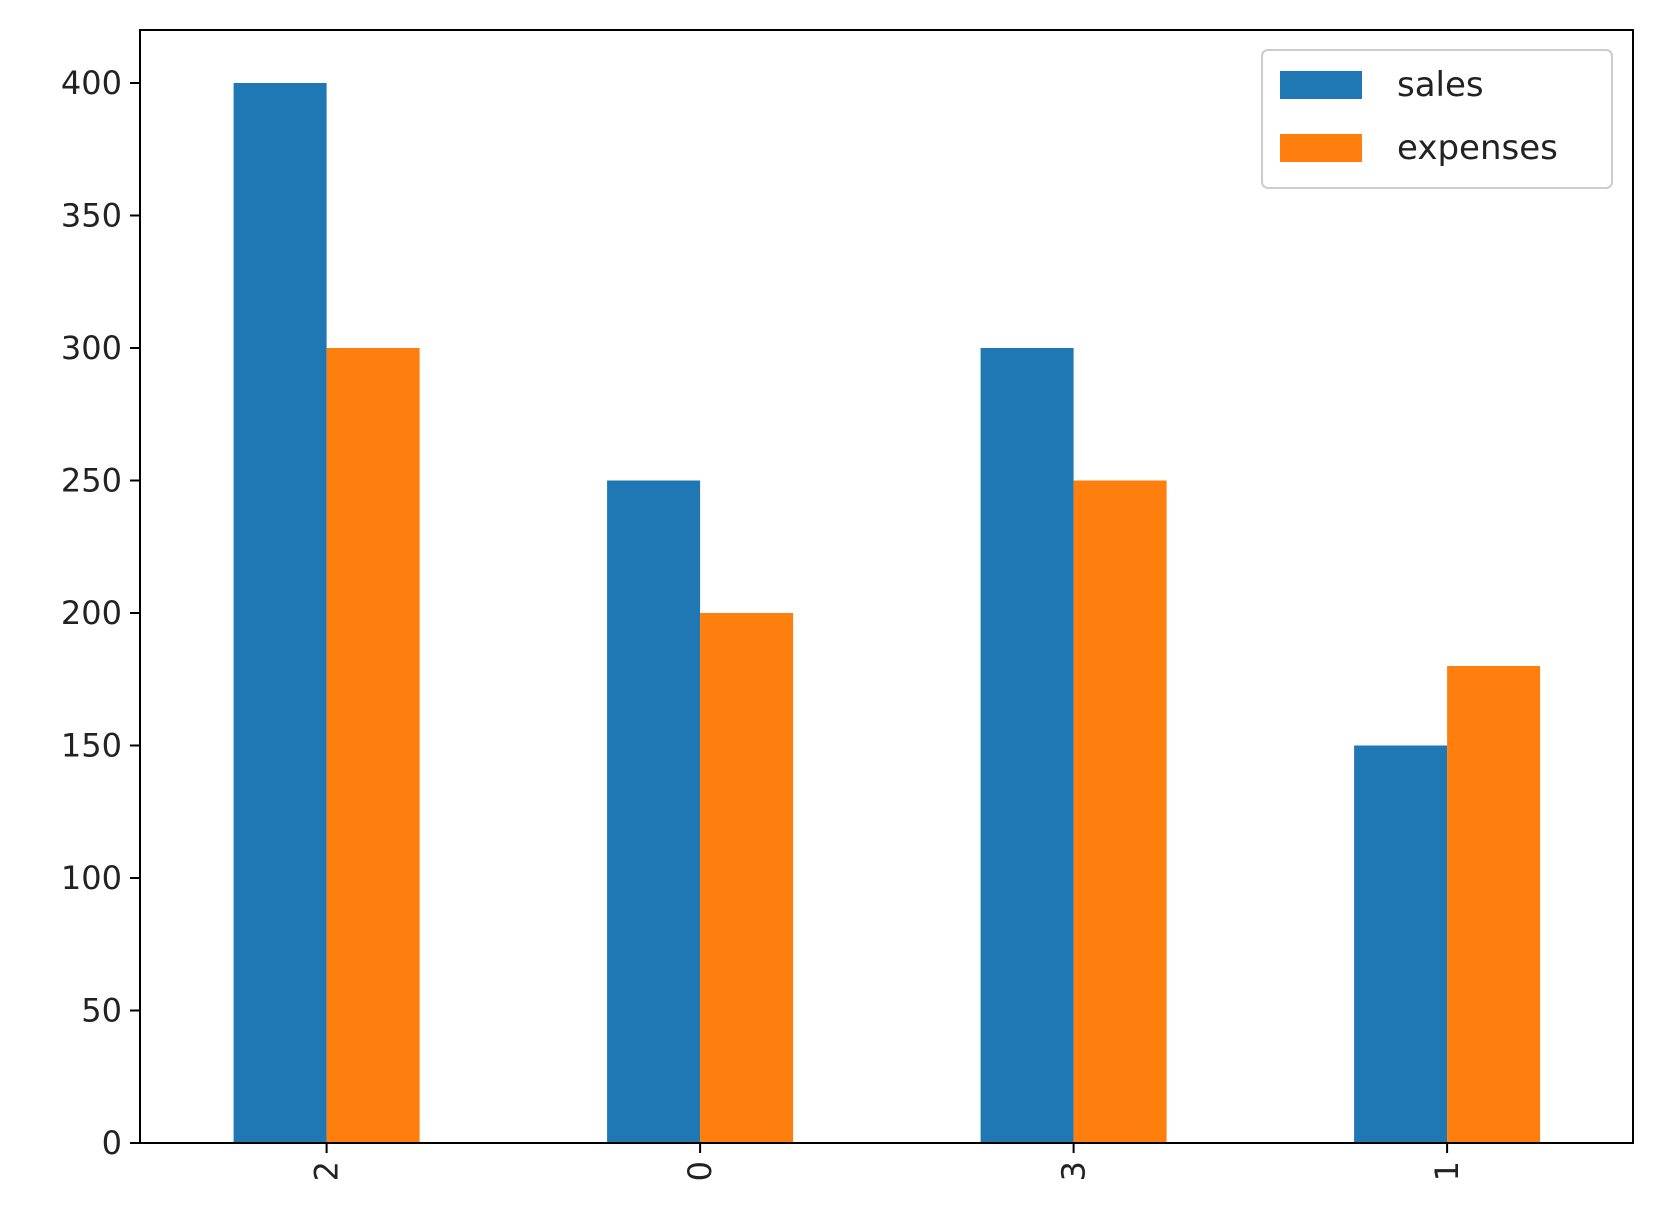 This screenshot has height=1224, width=1656. Describe the element at coordinates (91, 83) in the screenshot. I see `y-tick-label-400: 400` at that location.